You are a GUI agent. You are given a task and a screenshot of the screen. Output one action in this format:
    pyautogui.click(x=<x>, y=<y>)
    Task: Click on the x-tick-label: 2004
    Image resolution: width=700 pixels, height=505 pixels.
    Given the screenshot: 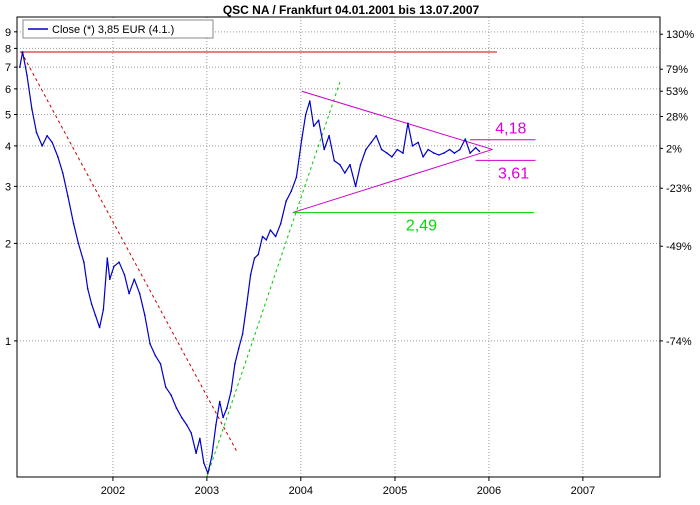 What is the action you would take?
    pyautogui.click(x=301, y=491)
    